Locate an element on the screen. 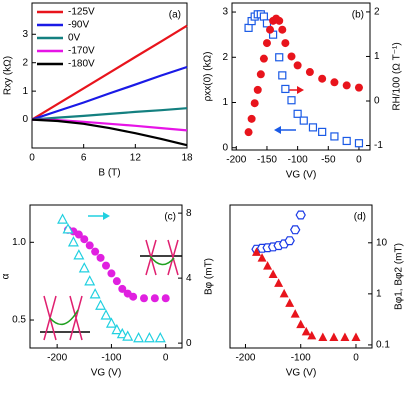 The width and height of the screenshot is (409, 399). x-tick-label: -150 is located at coordinates (267, 160).